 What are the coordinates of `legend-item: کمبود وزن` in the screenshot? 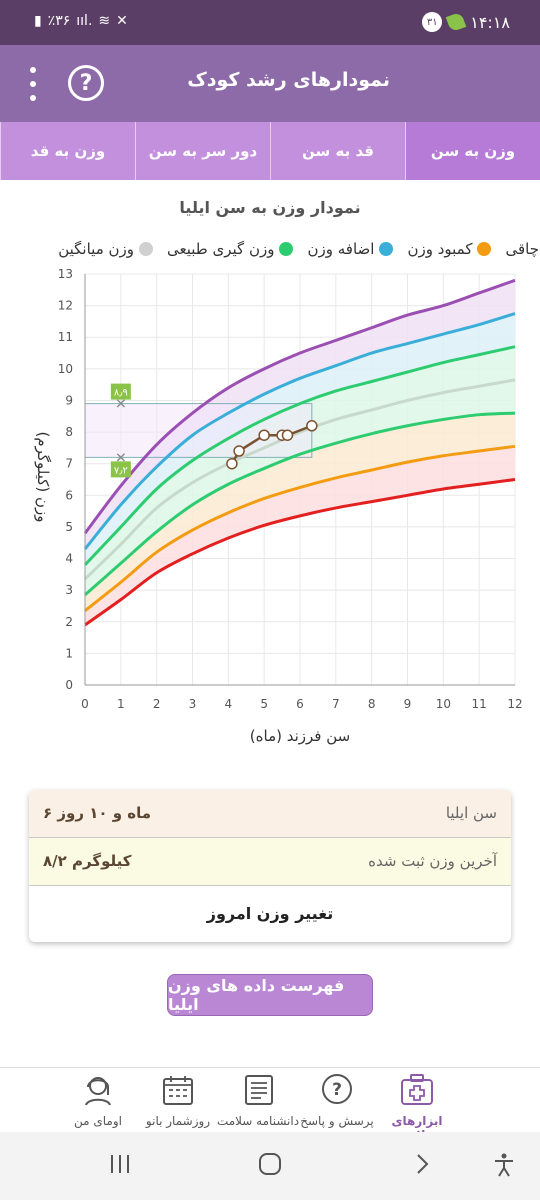 It's located at (449, 249).